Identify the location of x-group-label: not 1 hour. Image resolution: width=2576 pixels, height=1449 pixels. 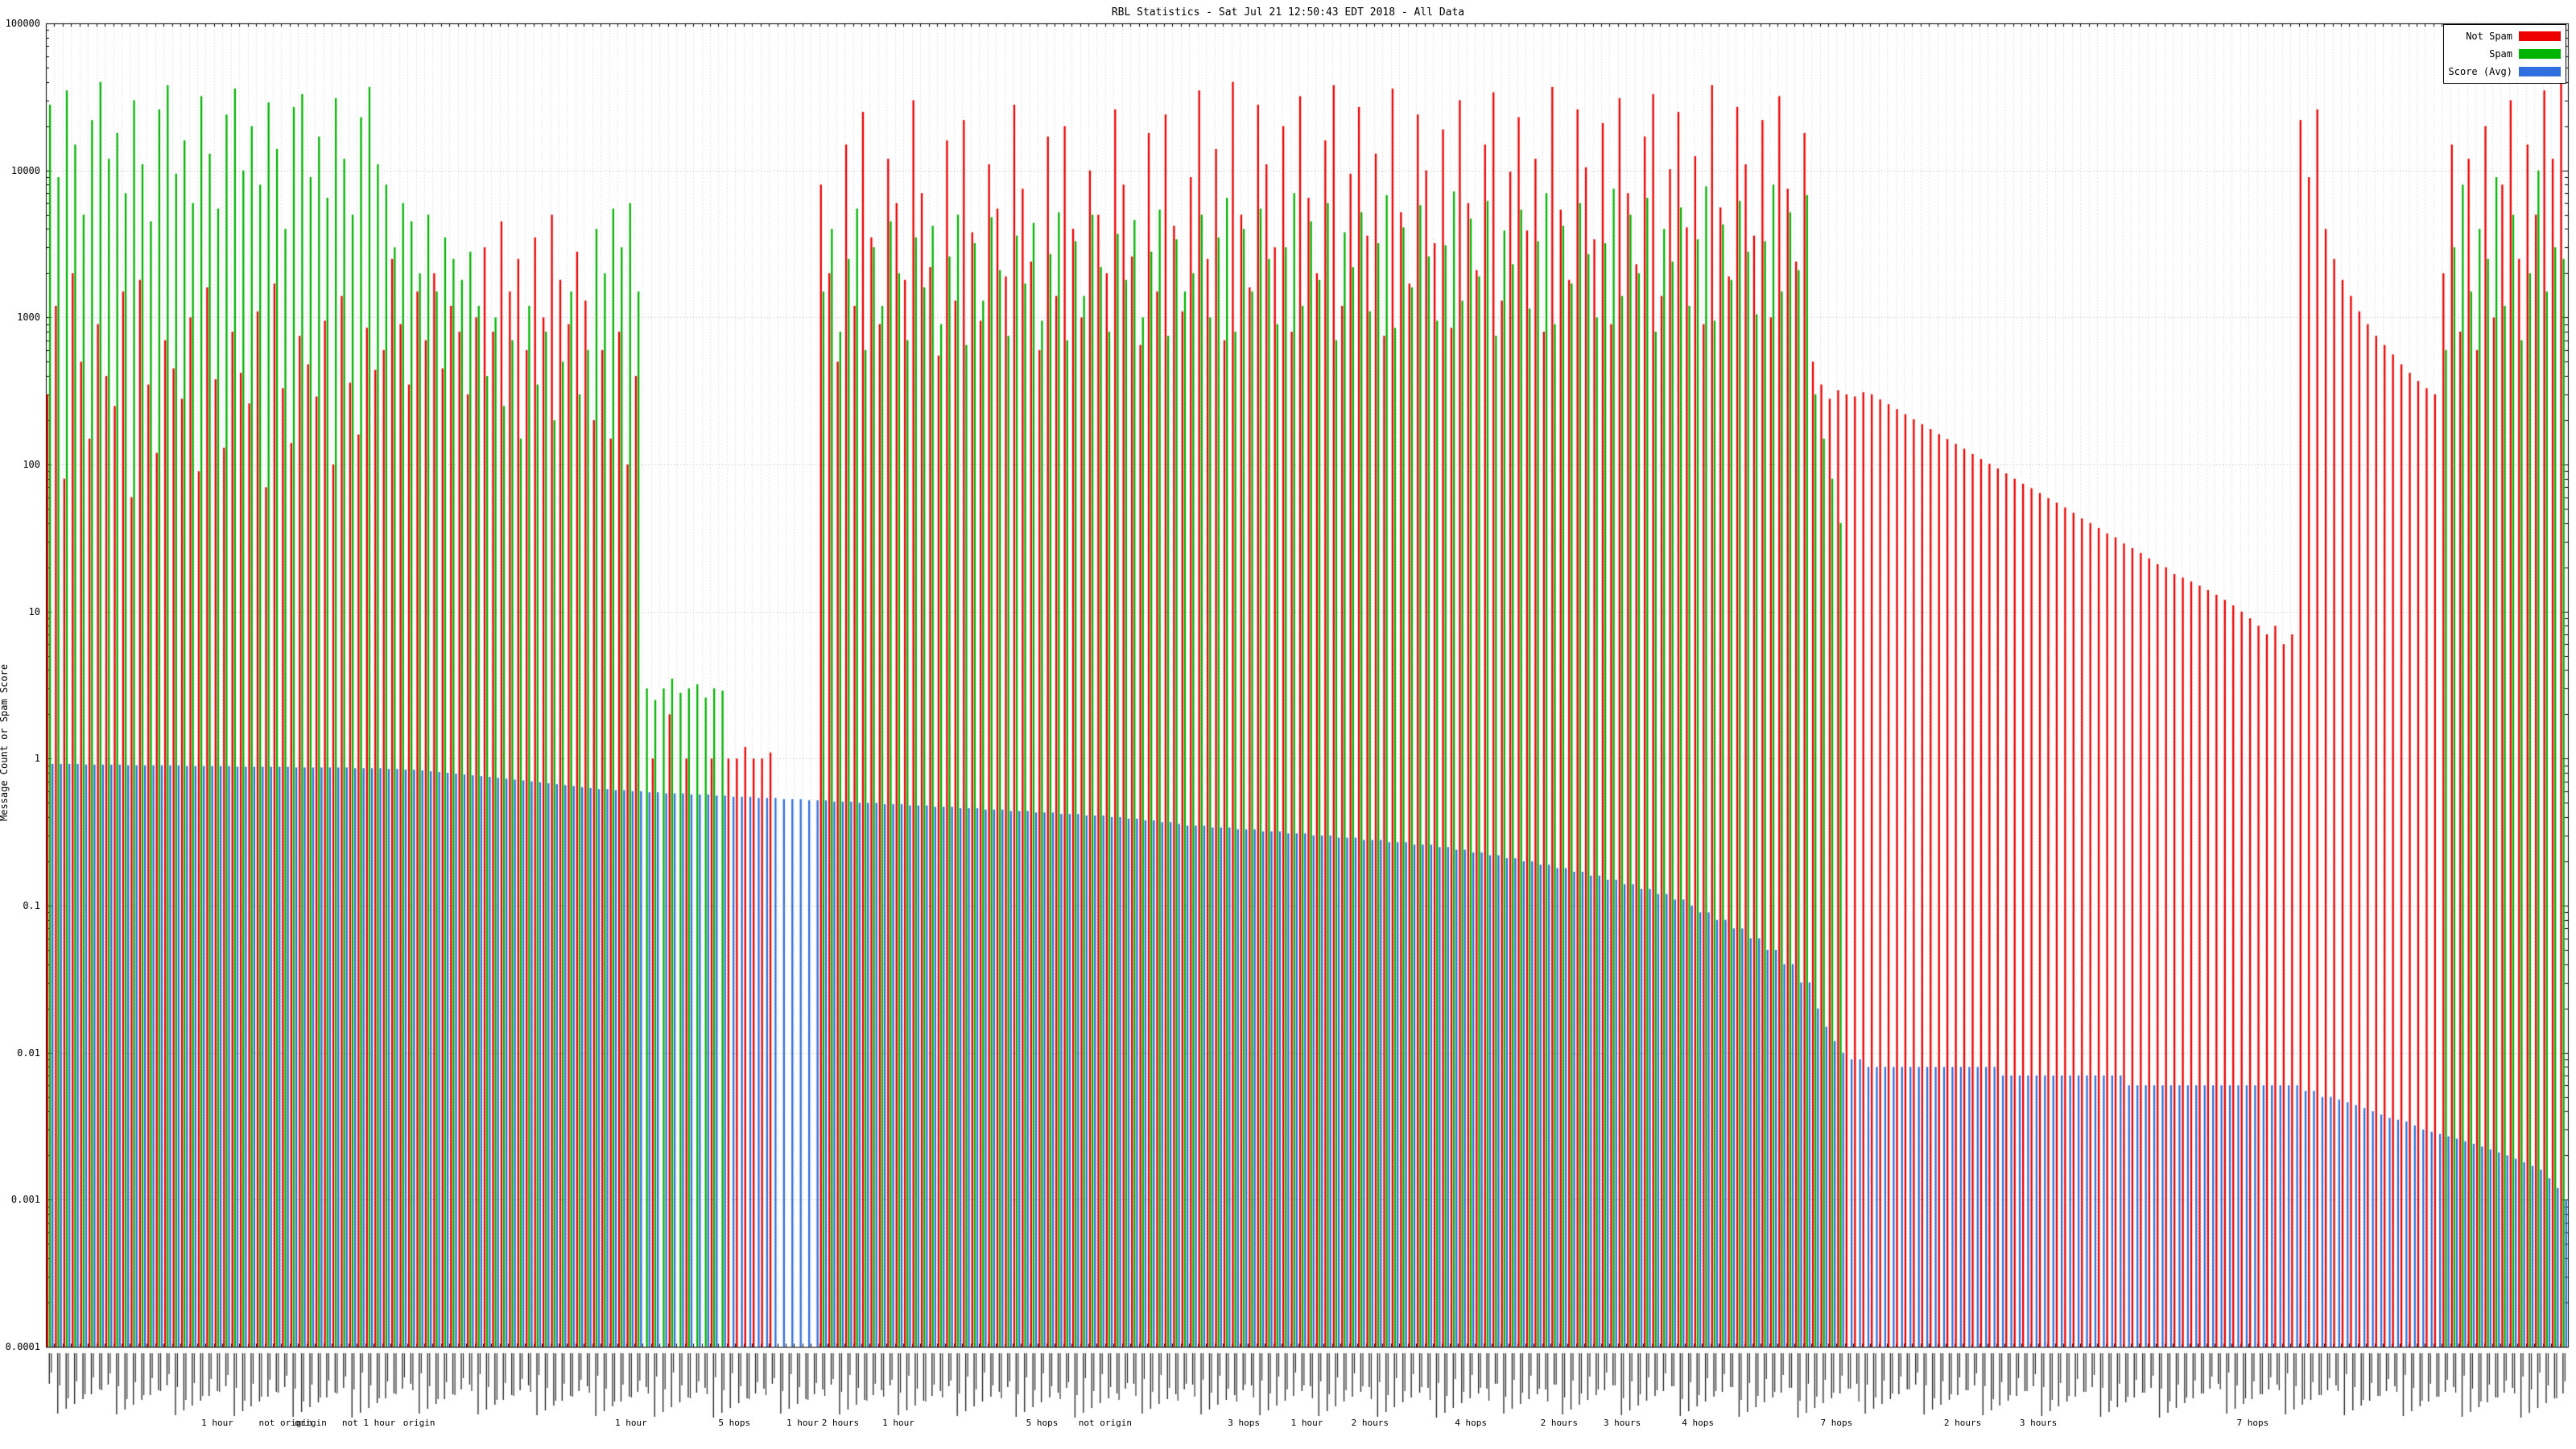
(368, 1423).